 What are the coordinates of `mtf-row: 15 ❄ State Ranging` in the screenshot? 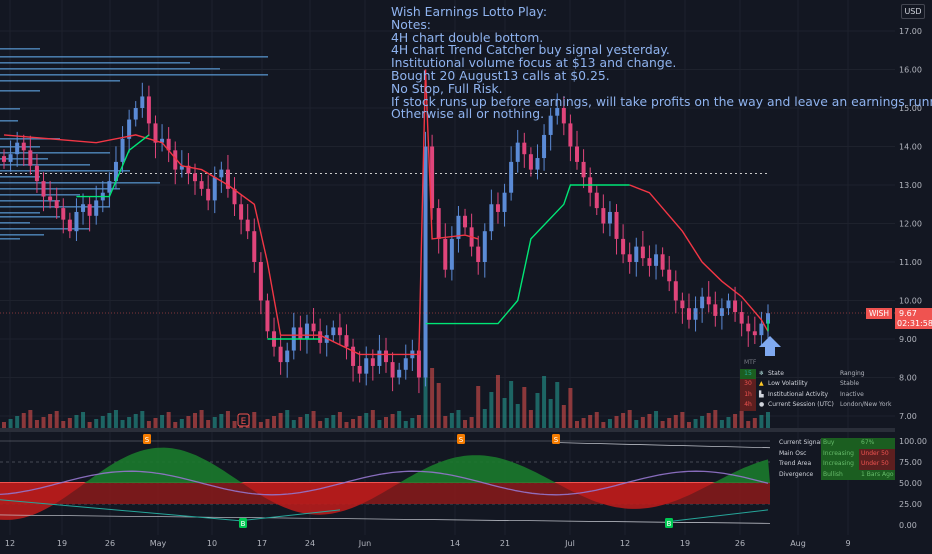 It's located at (820, 373).